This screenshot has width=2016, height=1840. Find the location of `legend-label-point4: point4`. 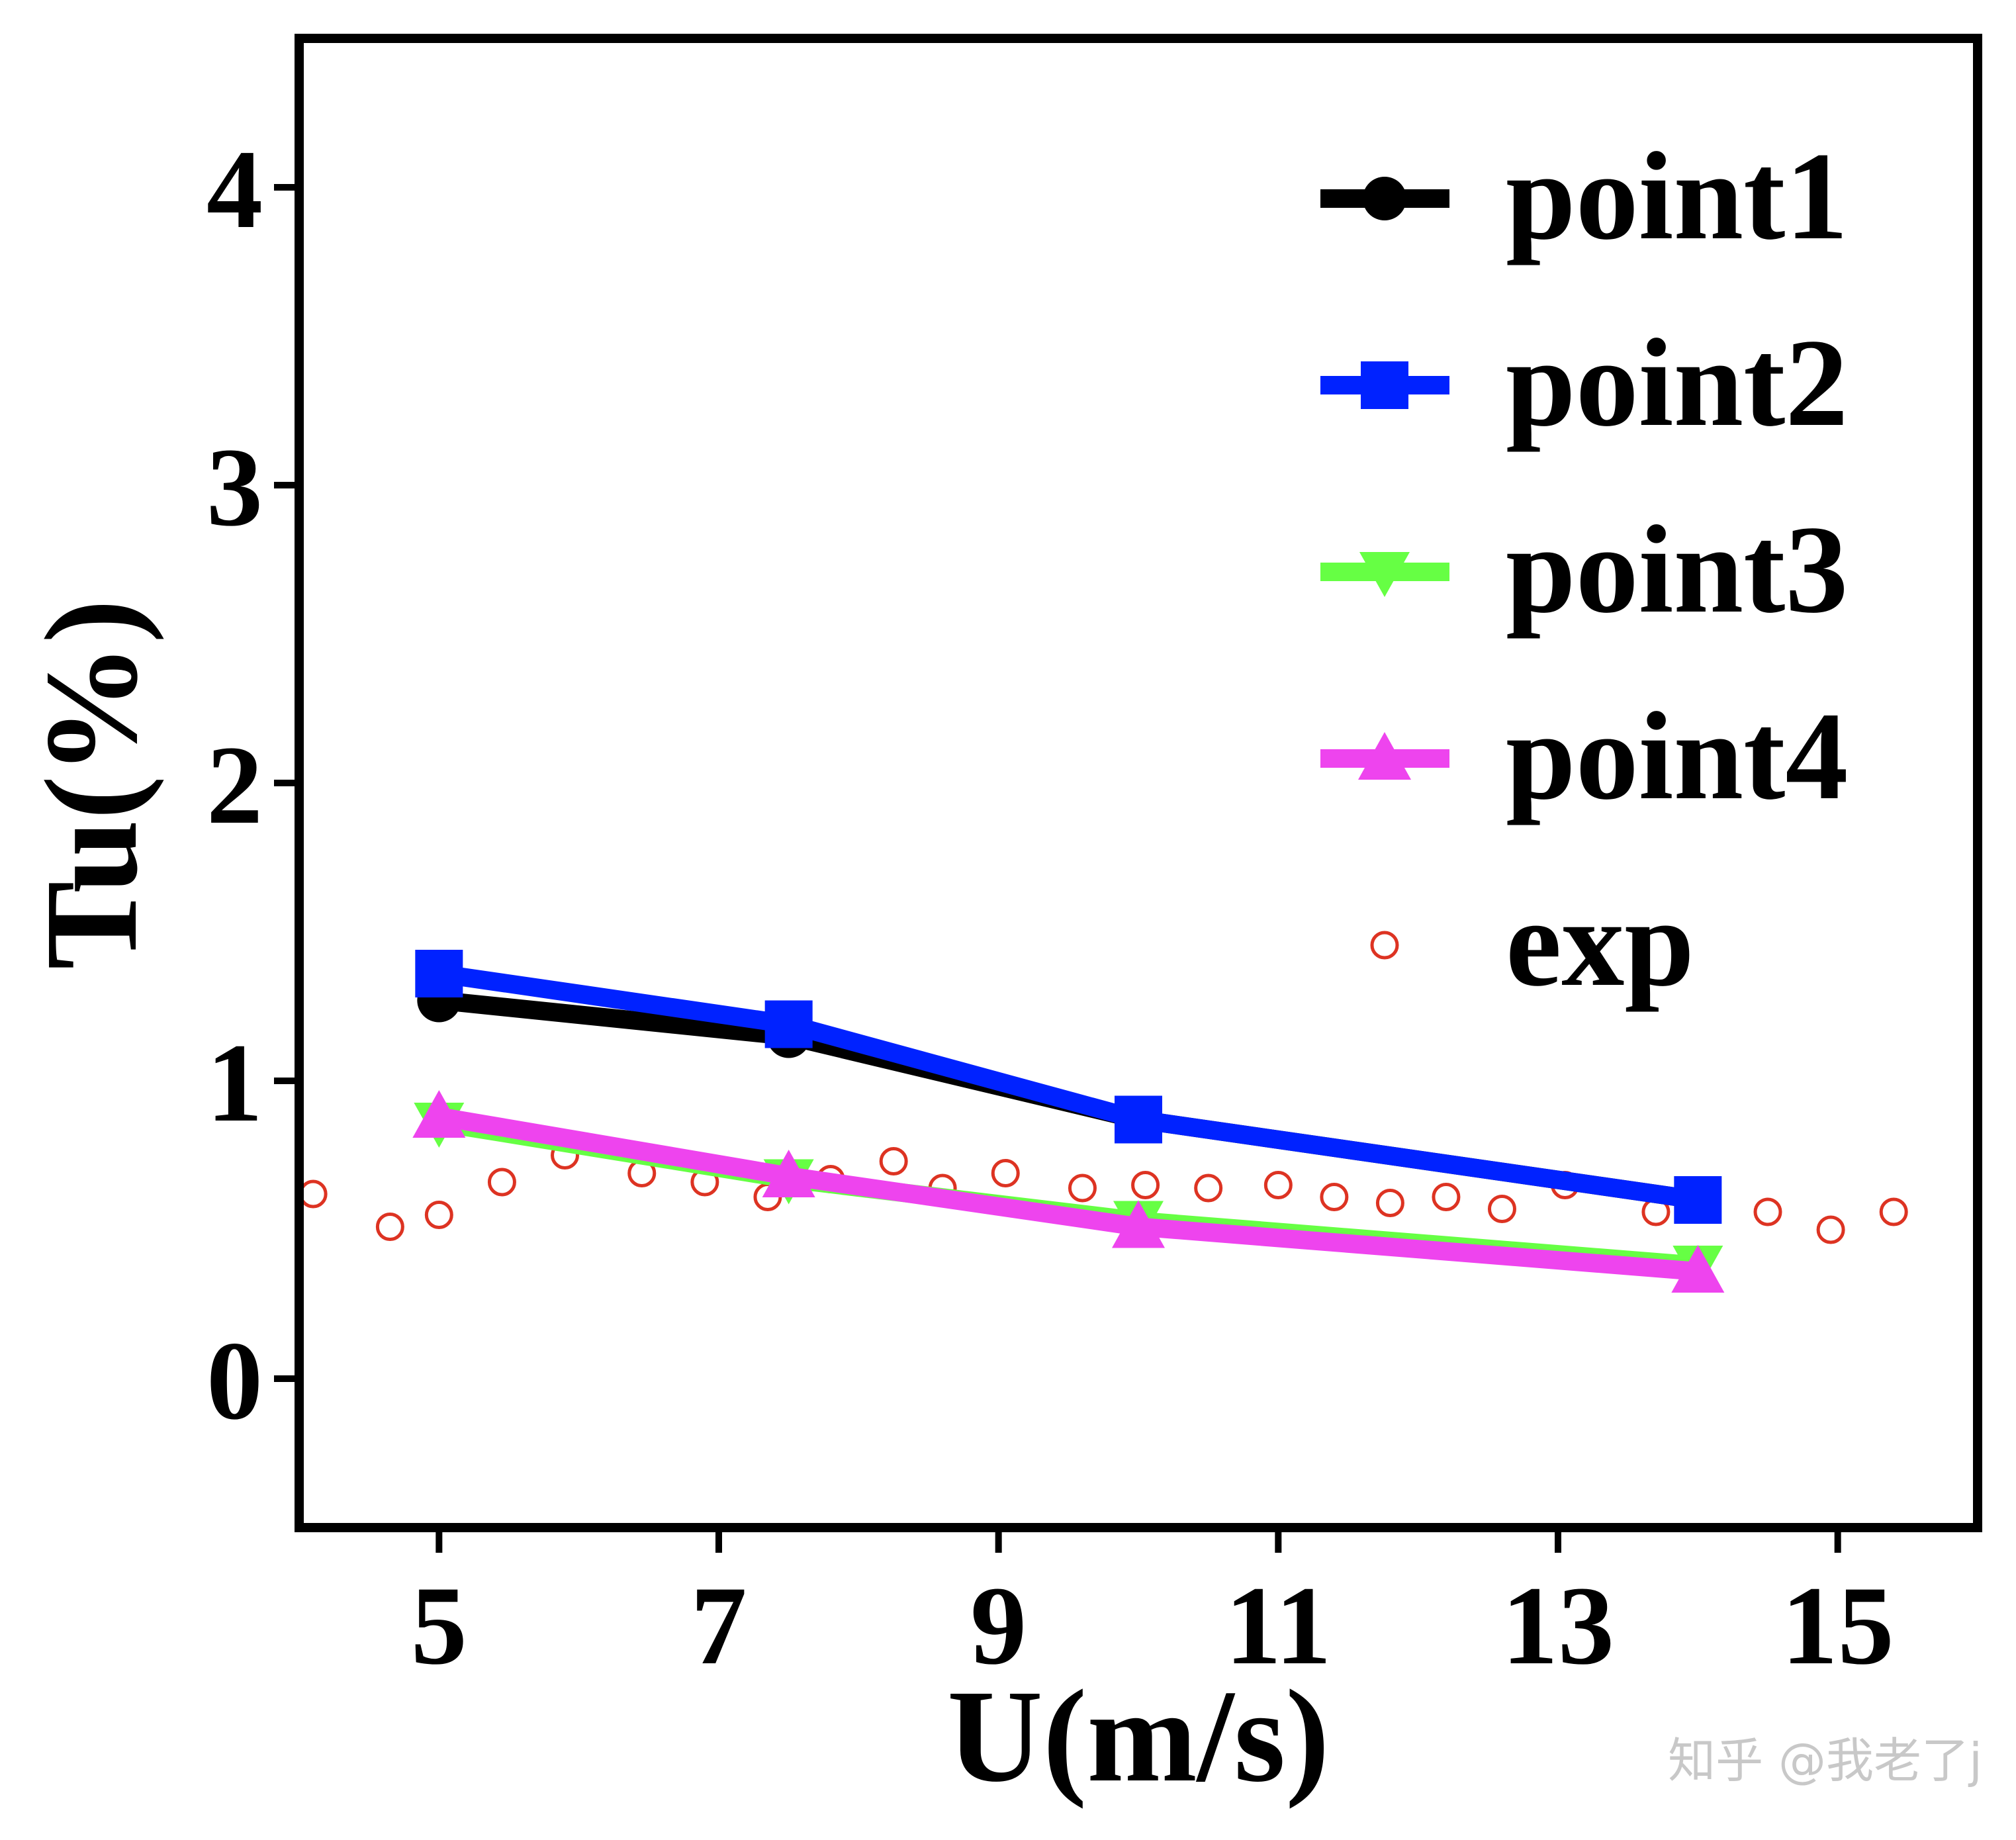

legend-label-point4: point4 is located at coordinates (1677, 756).